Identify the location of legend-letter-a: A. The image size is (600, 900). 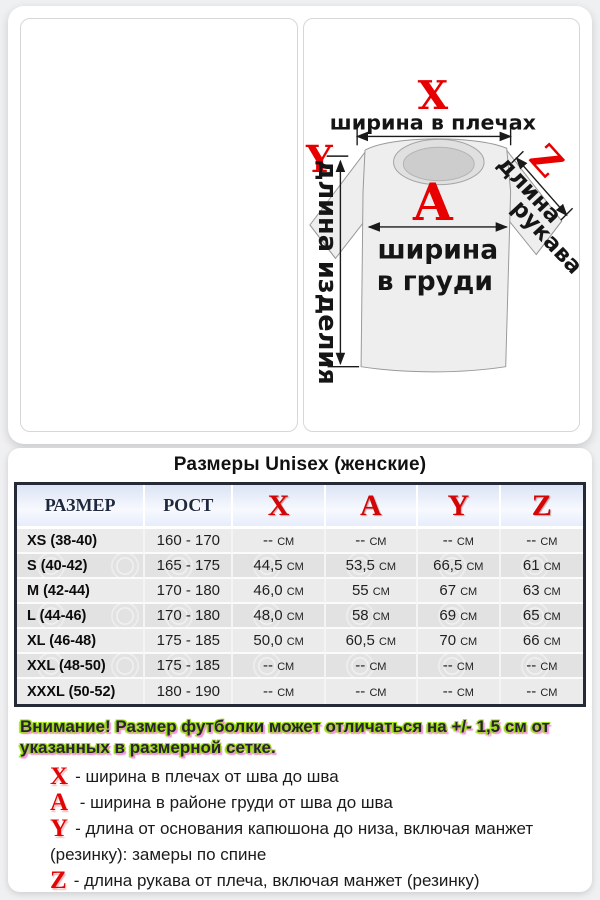
(59, 802).